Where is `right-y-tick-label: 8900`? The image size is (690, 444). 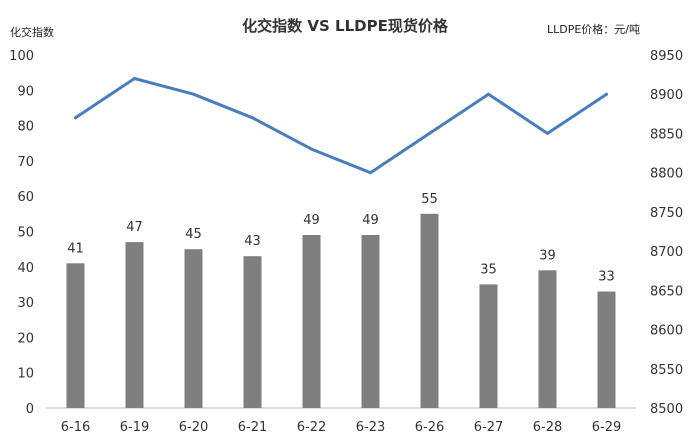
right-y-tick-label: 8900 is located at coordinates (666, 95).